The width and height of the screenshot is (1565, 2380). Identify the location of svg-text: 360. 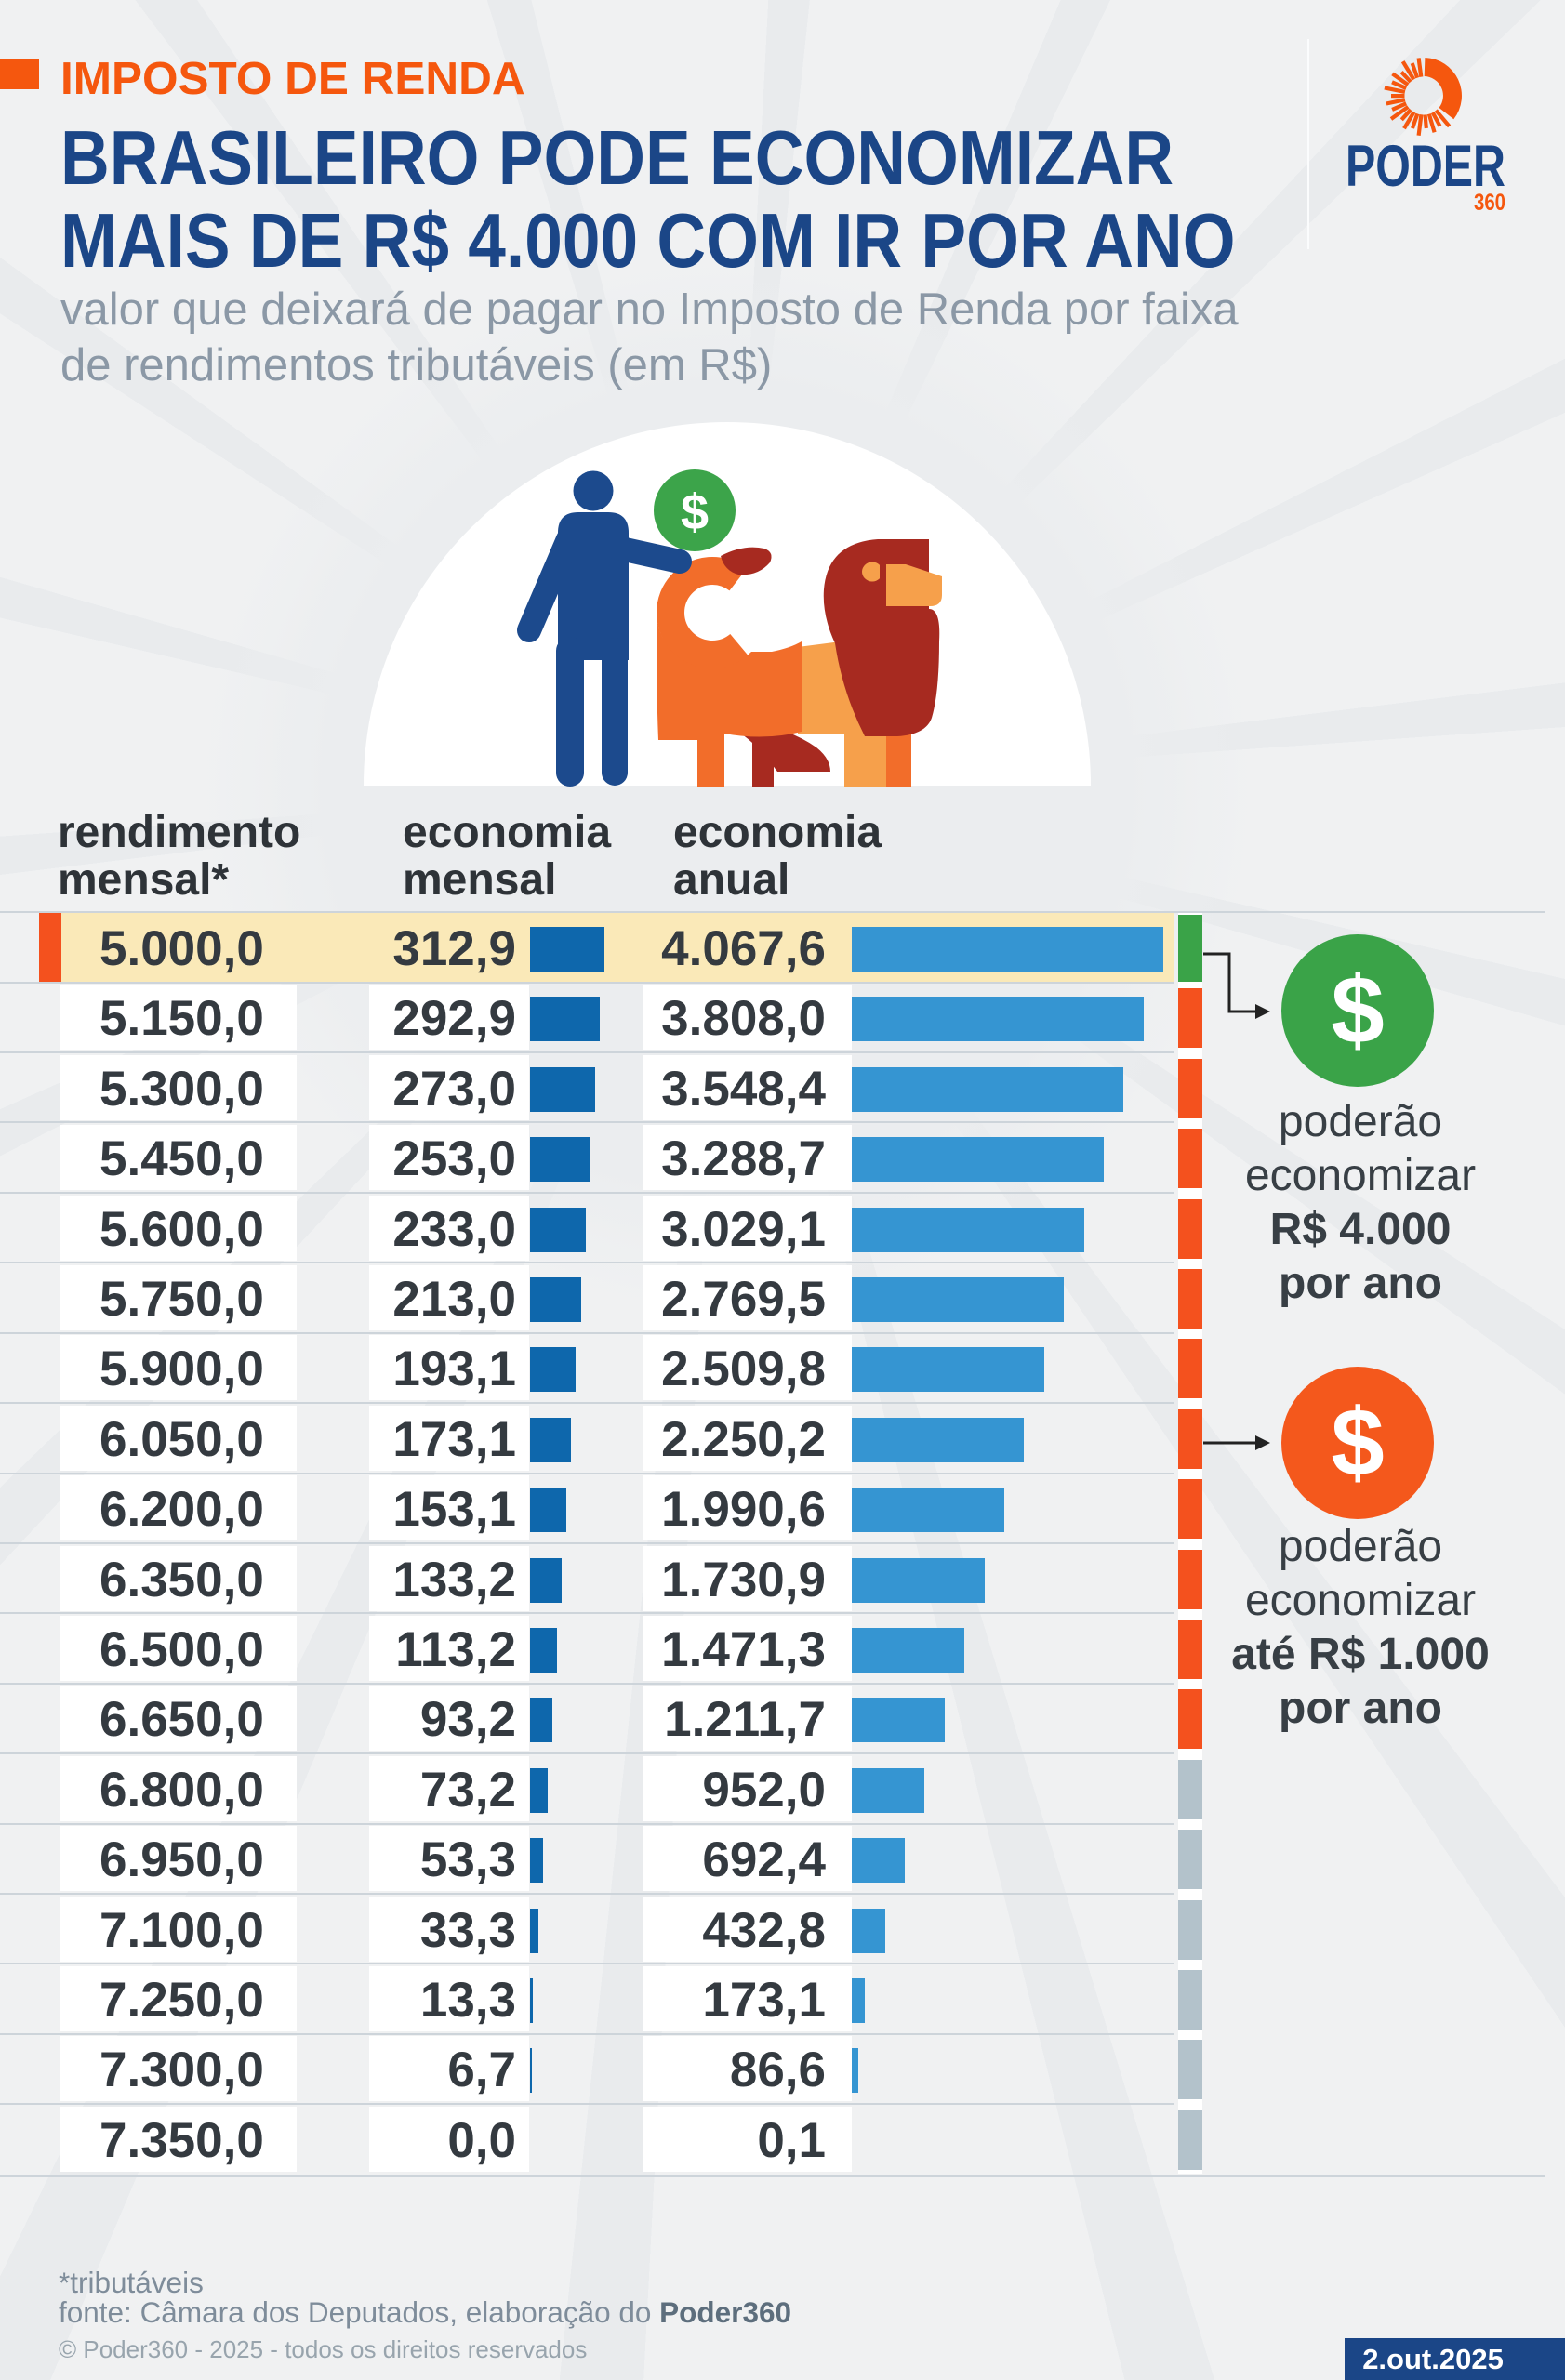
(1489, 203).